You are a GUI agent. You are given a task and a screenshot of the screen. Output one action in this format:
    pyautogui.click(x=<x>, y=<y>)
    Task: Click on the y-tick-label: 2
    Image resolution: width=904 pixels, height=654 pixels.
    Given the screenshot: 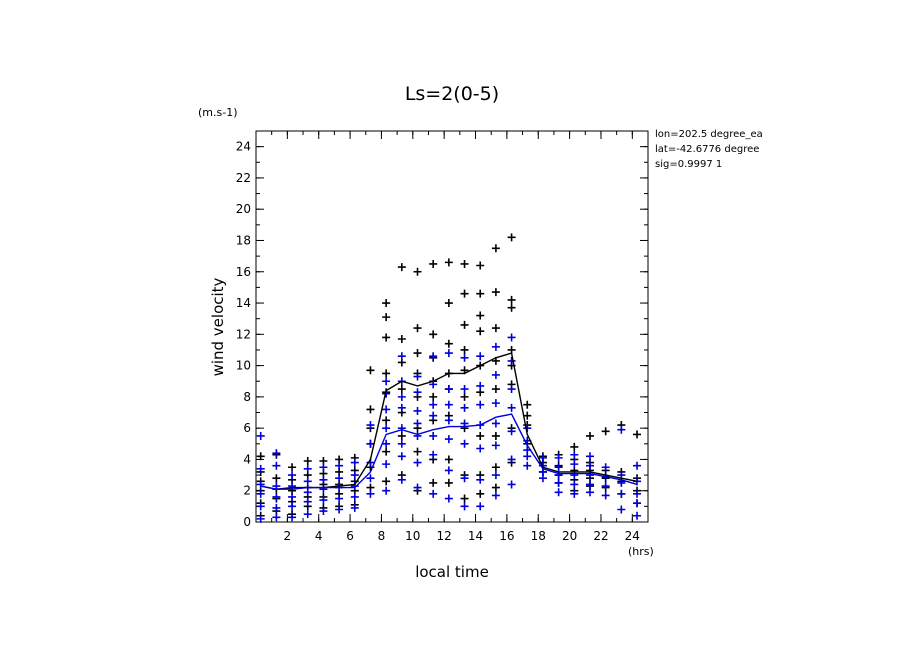 What is the action you would take?
    pyautogui.click(x=247, y=491)
    